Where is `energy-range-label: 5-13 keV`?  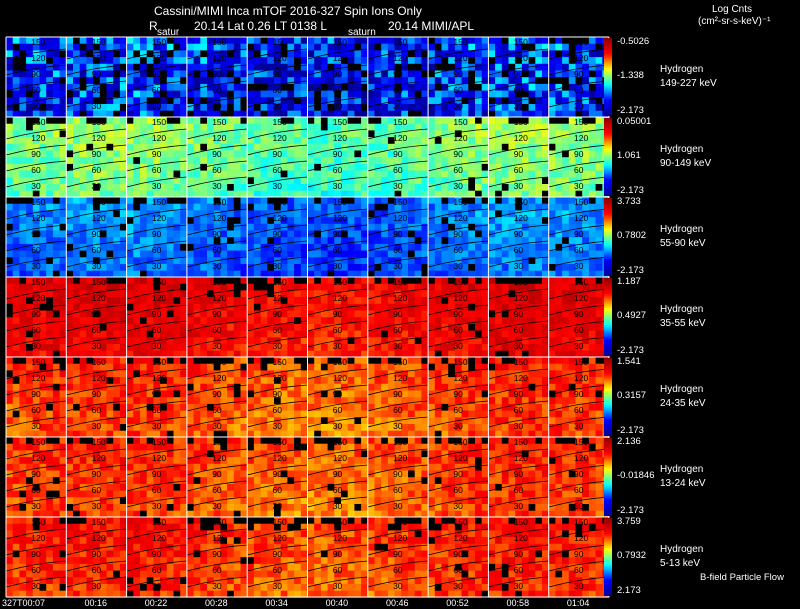
energy-range-label: 5-13 keV is located at coordinates (680, 563).